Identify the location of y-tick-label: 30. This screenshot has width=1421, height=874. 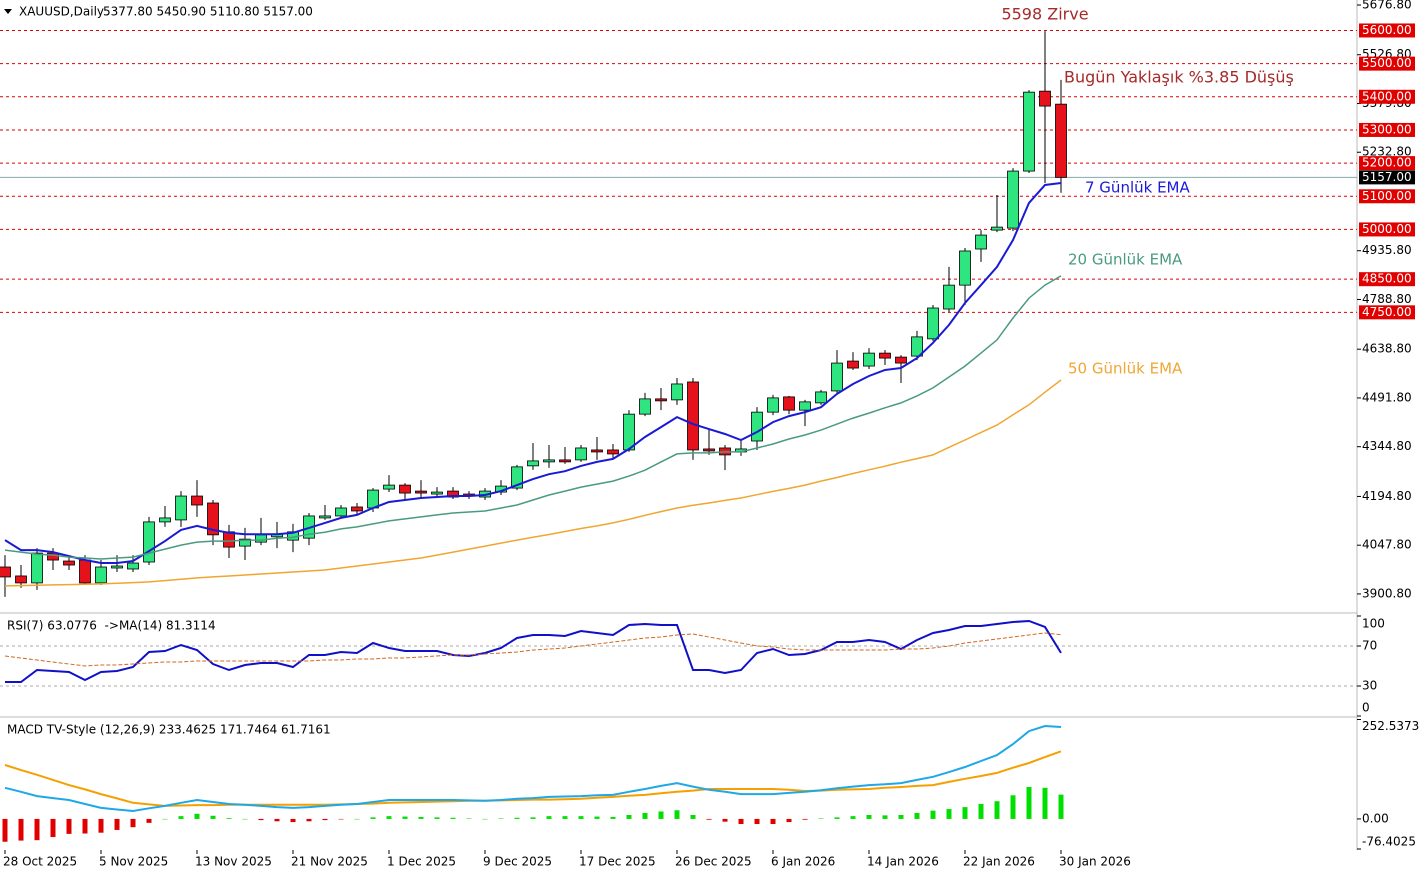
(1369, 686).